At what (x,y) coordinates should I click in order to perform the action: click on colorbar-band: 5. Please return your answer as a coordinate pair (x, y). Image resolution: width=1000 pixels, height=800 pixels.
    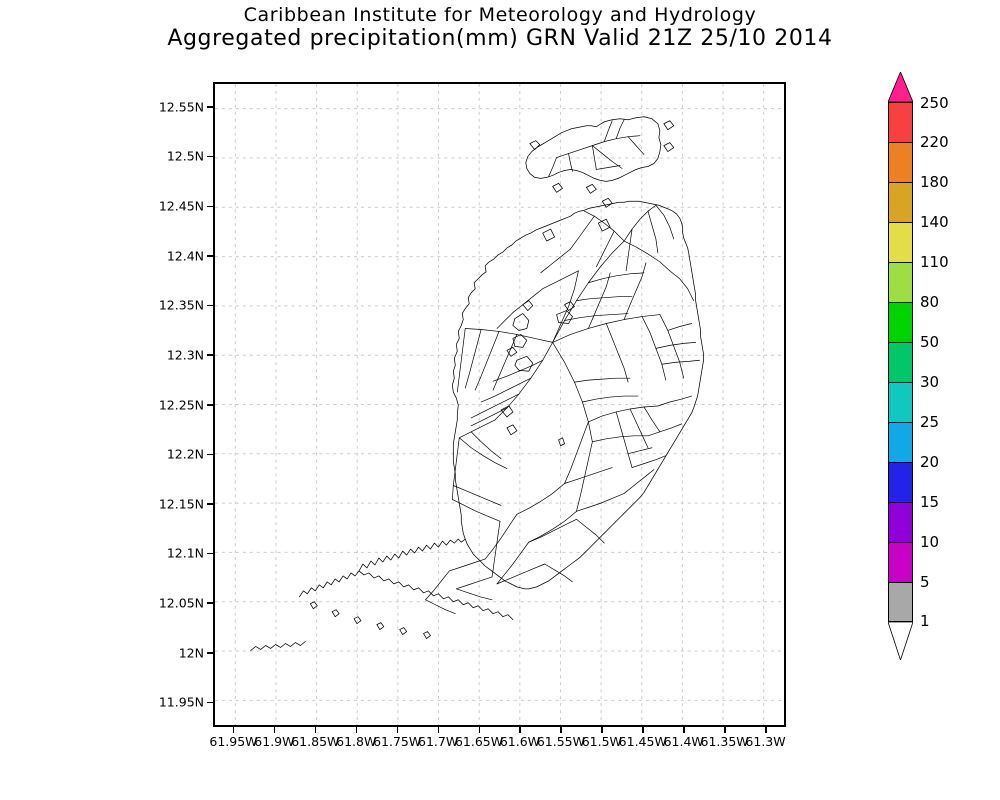
    Looking at the image, I should click on (909, 566).